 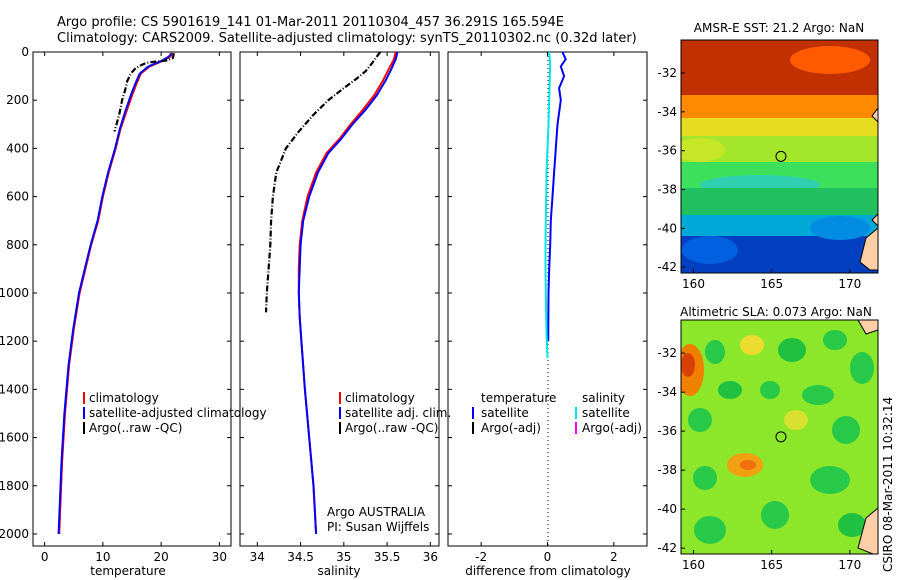 I want to click on x-tick-label: 35.5, so click(x=387, y=557).